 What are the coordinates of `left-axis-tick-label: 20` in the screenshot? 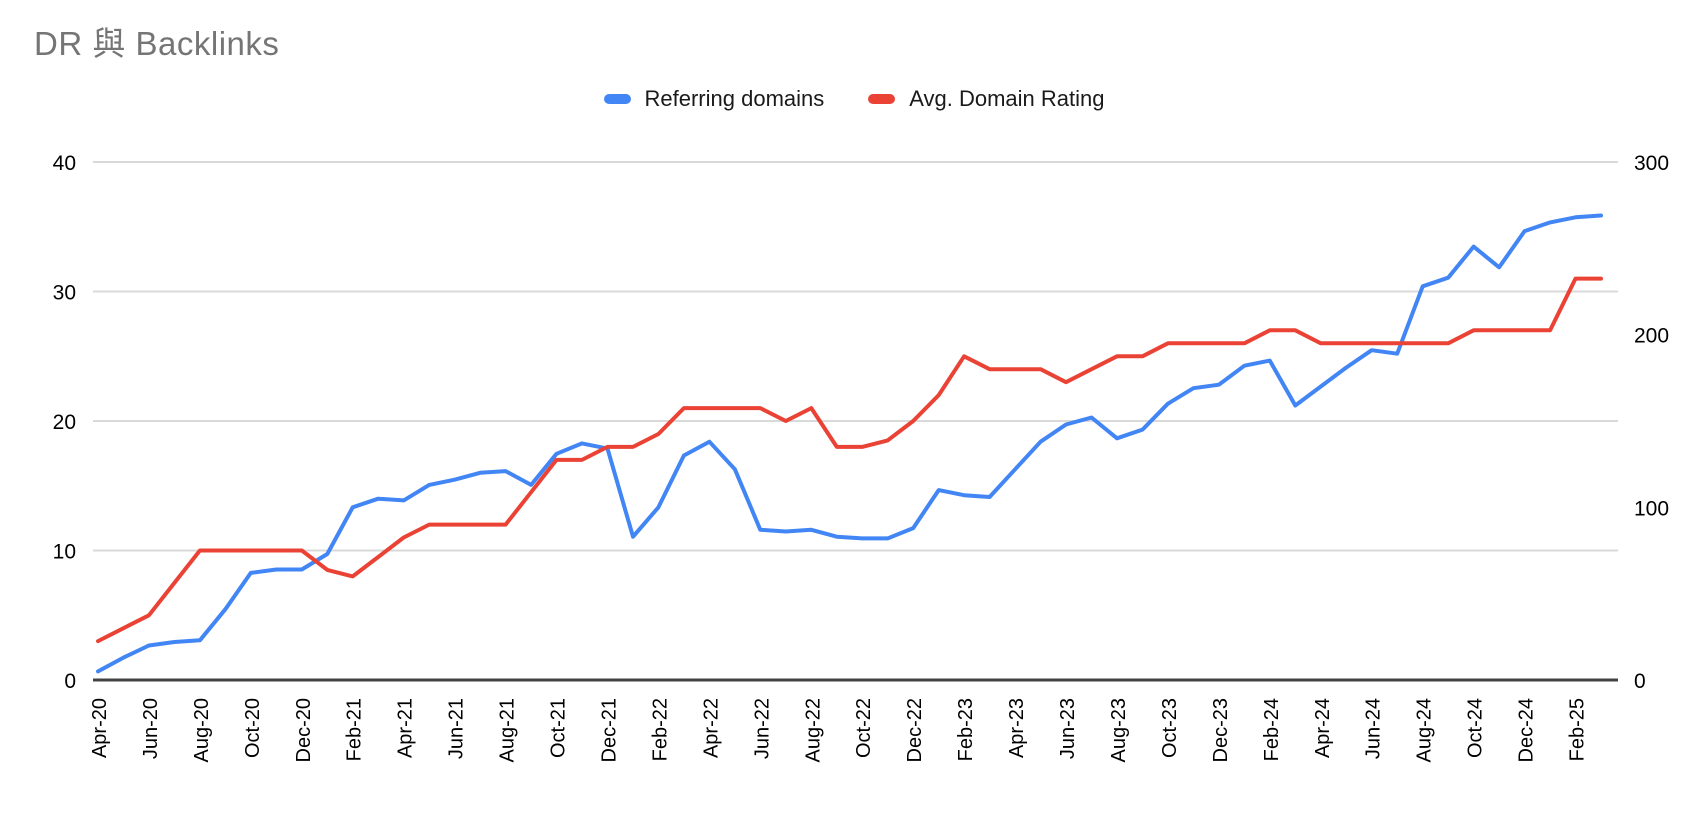 It's located at (64, 422).